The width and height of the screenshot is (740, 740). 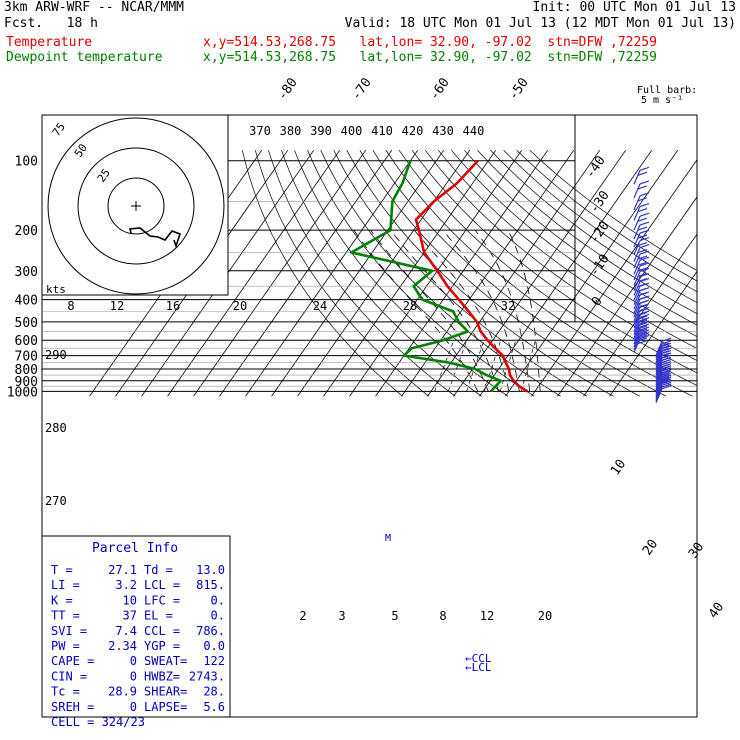 I want to click on parcel-param-name: LFC =, so click(x=162, y=600).